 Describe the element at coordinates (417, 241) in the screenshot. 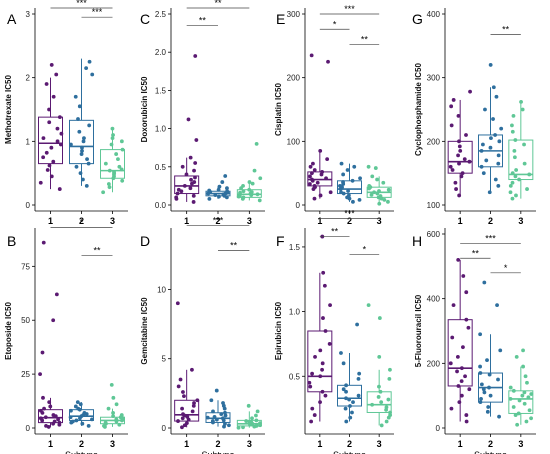

I see `panel-letter: H` at that location.